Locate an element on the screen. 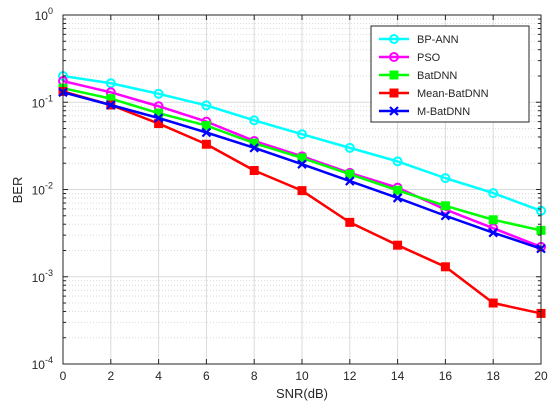 The width and height of the screenshot is (550, 409). x-tick-label: 10 is located at coordinates (302, 376).